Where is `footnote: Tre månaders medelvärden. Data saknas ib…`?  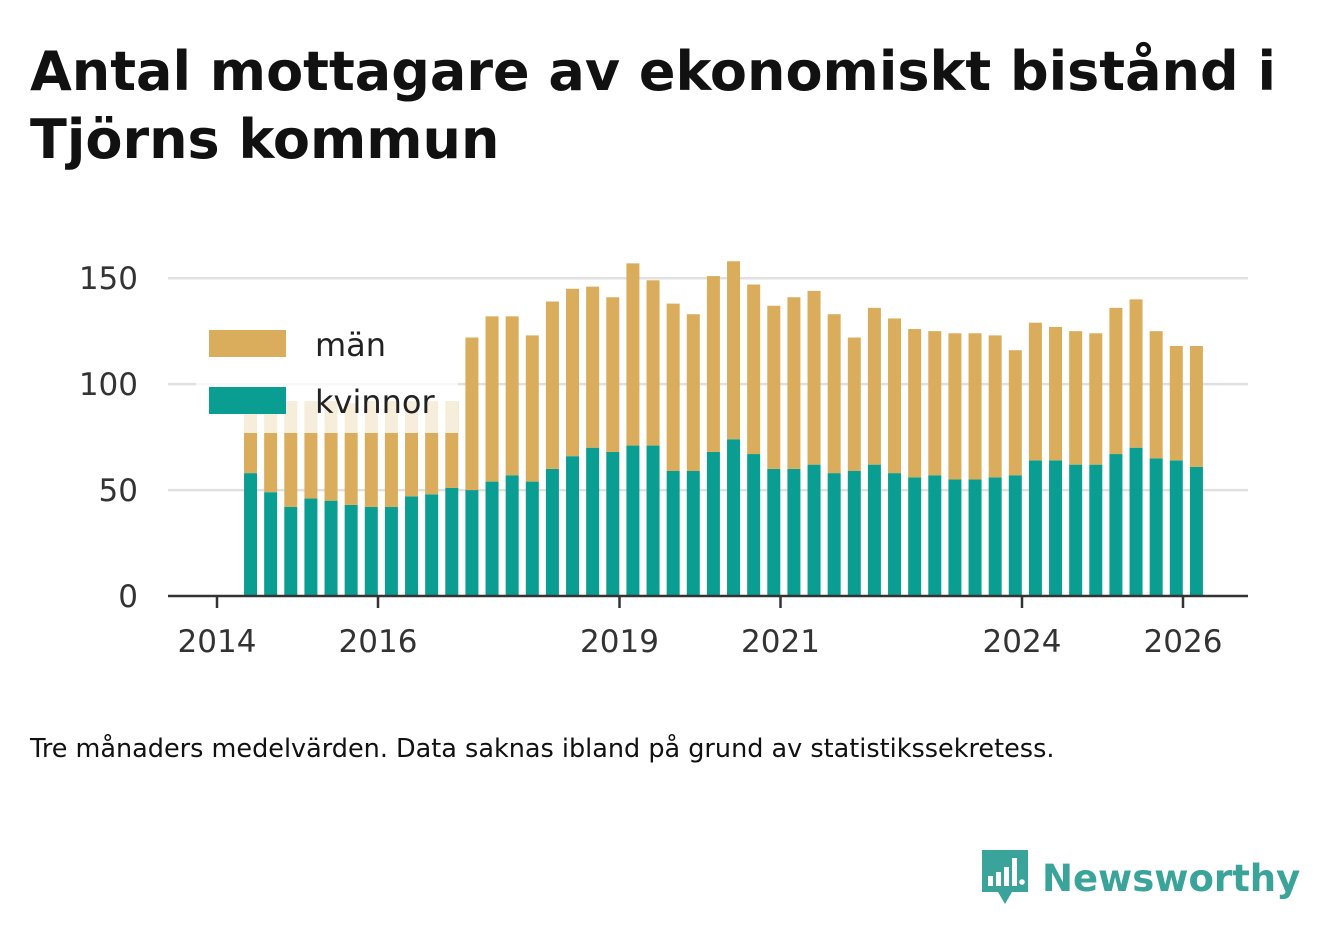 footnote: Tre månaders medelvärden. Data saknas ib… is located at coordinates (542, 749).